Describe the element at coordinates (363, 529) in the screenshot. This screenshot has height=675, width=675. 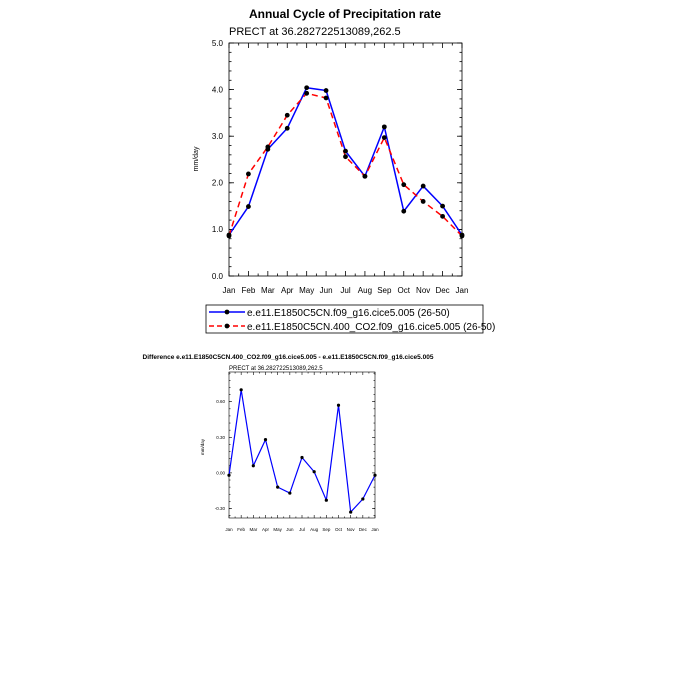
I see `diff-xtick-label: Dec` at that location.